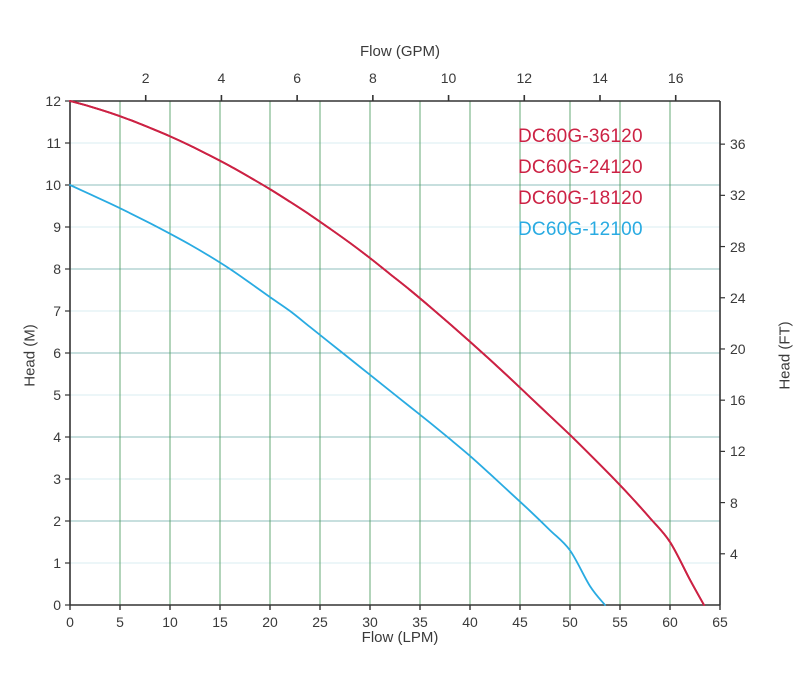  I want to click on tick-label-bottom: 25, so click(320, 622).